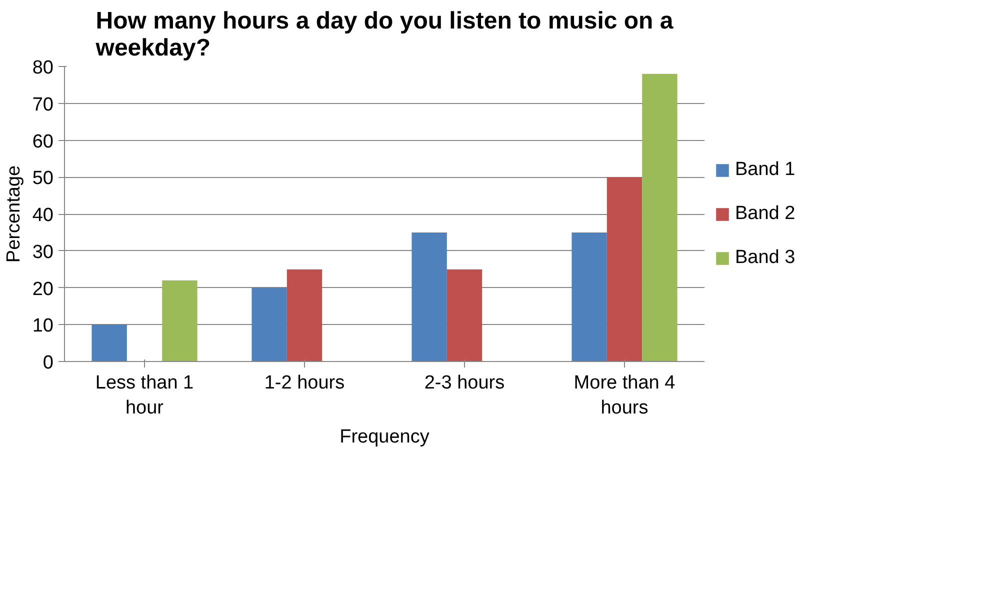 Image resolution: width=994 pixels, height=605 pixels. Describe the element at coordinates (43, 289) in the screenshot. I see `y-tick-label: 20` at that location.